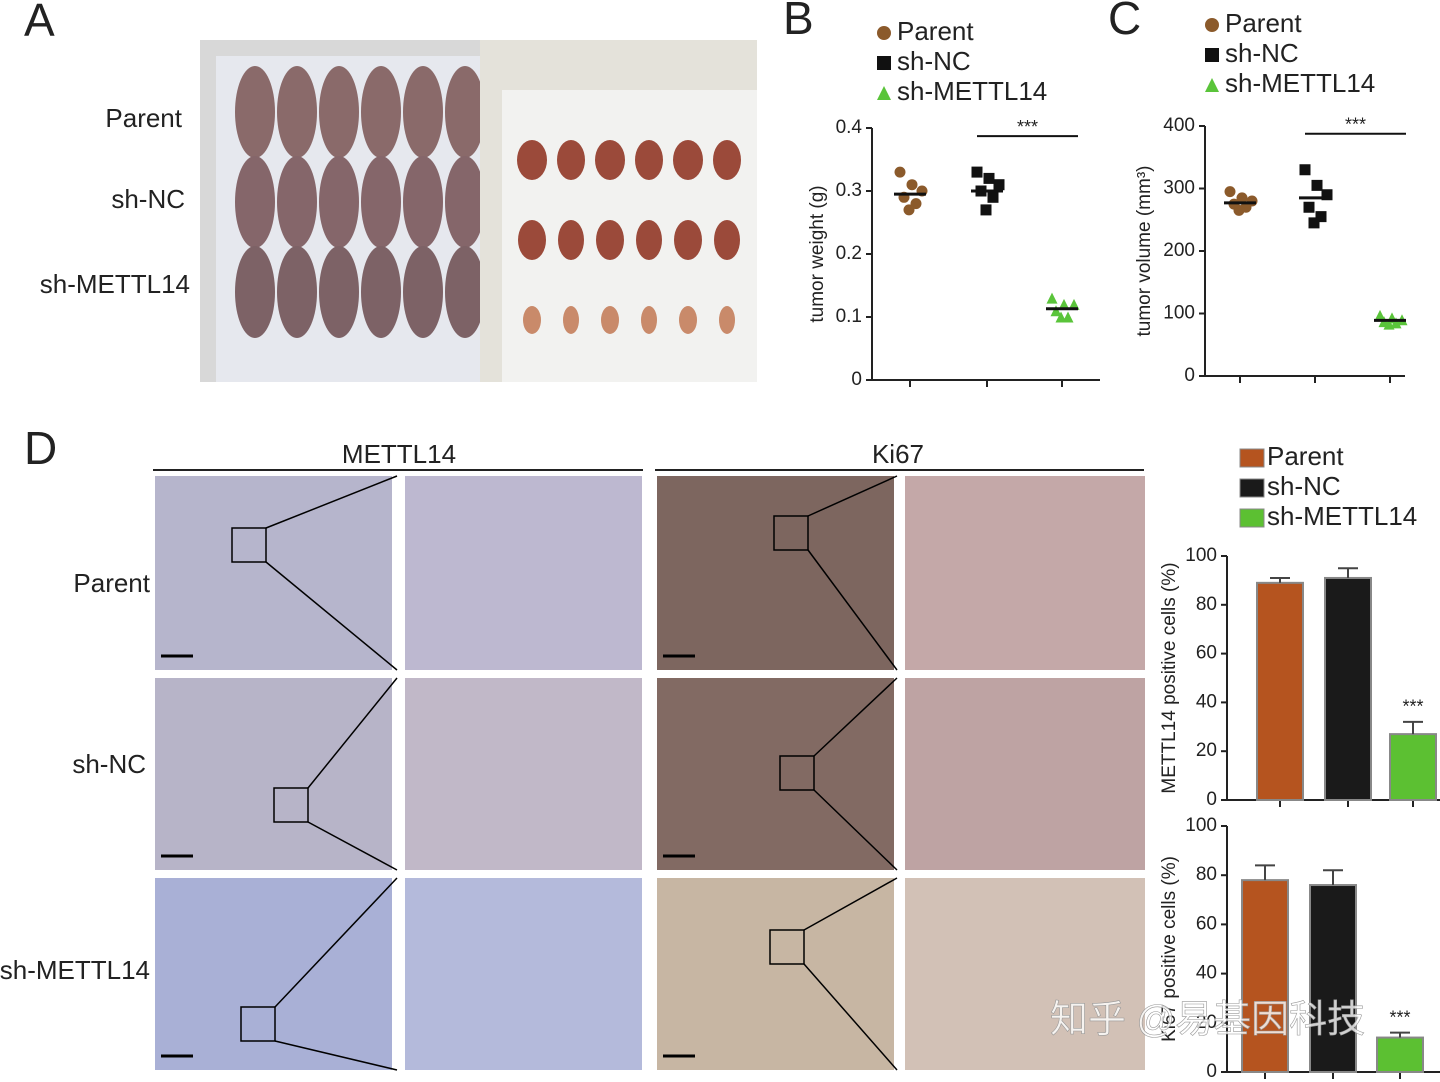 The height and width of the screenshot is (1082, 1440). I want to click on y-tick-label: 0.2, so click(849, 253).